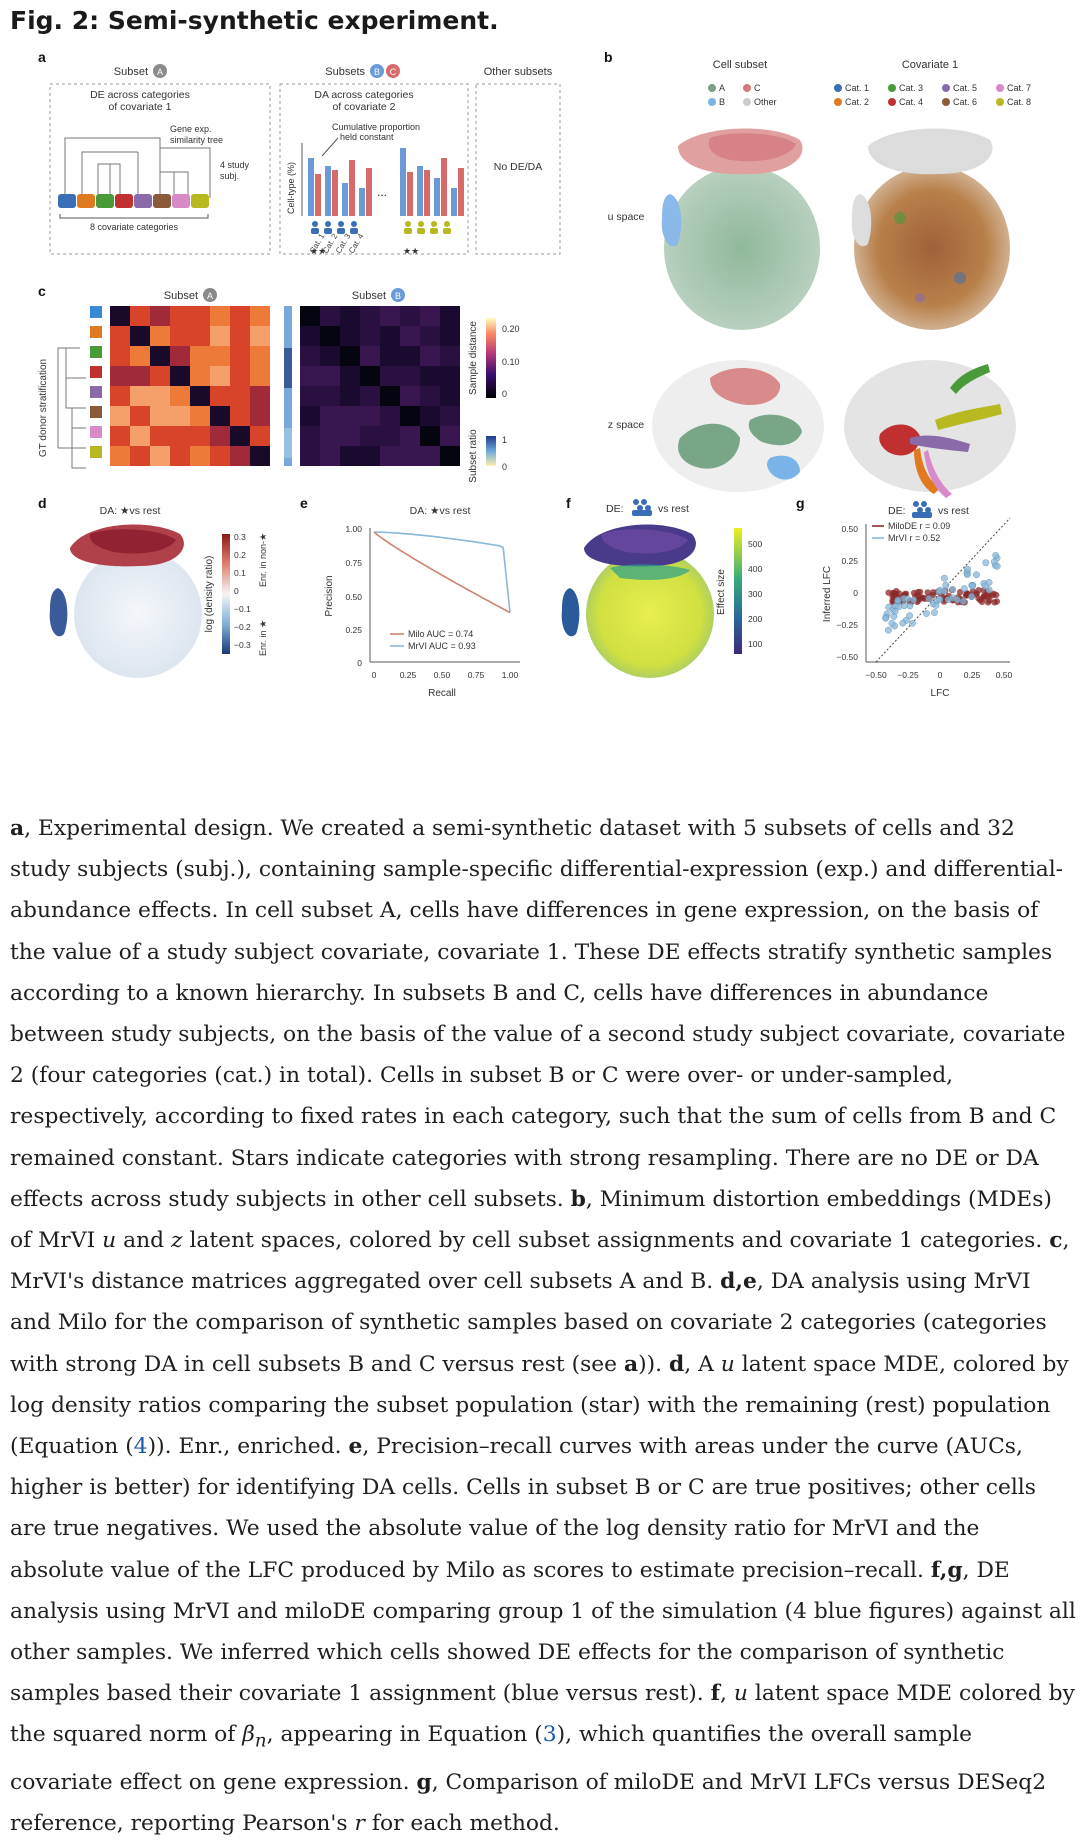  What do you see at coordinates (210, 296) in the screenshot?
I see `subset-a-heading-badge: A` at bounding box center [210, 296].